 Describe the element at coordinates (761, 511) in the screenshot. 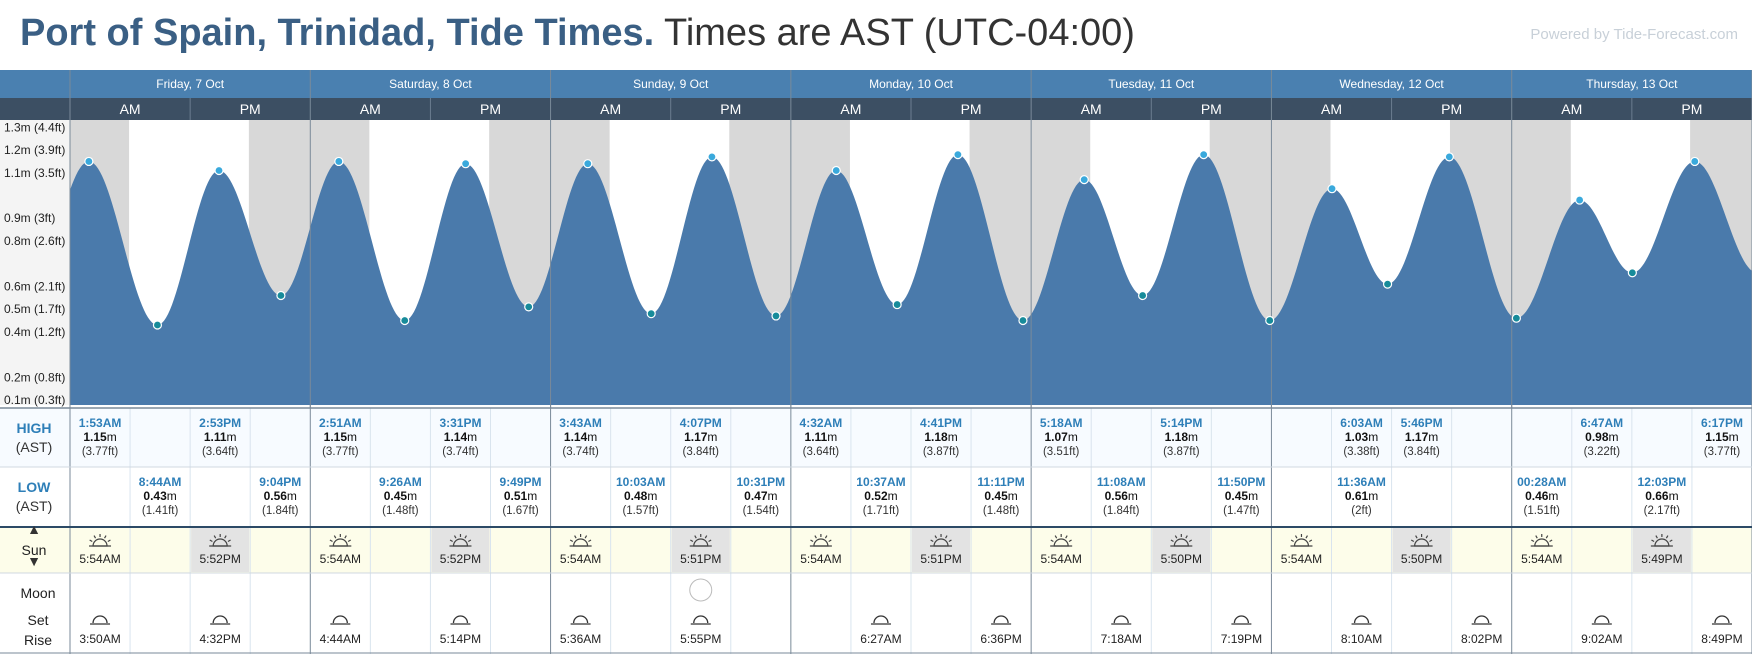

I see `low-tide-height-ft: (1.54ft)` at that location.